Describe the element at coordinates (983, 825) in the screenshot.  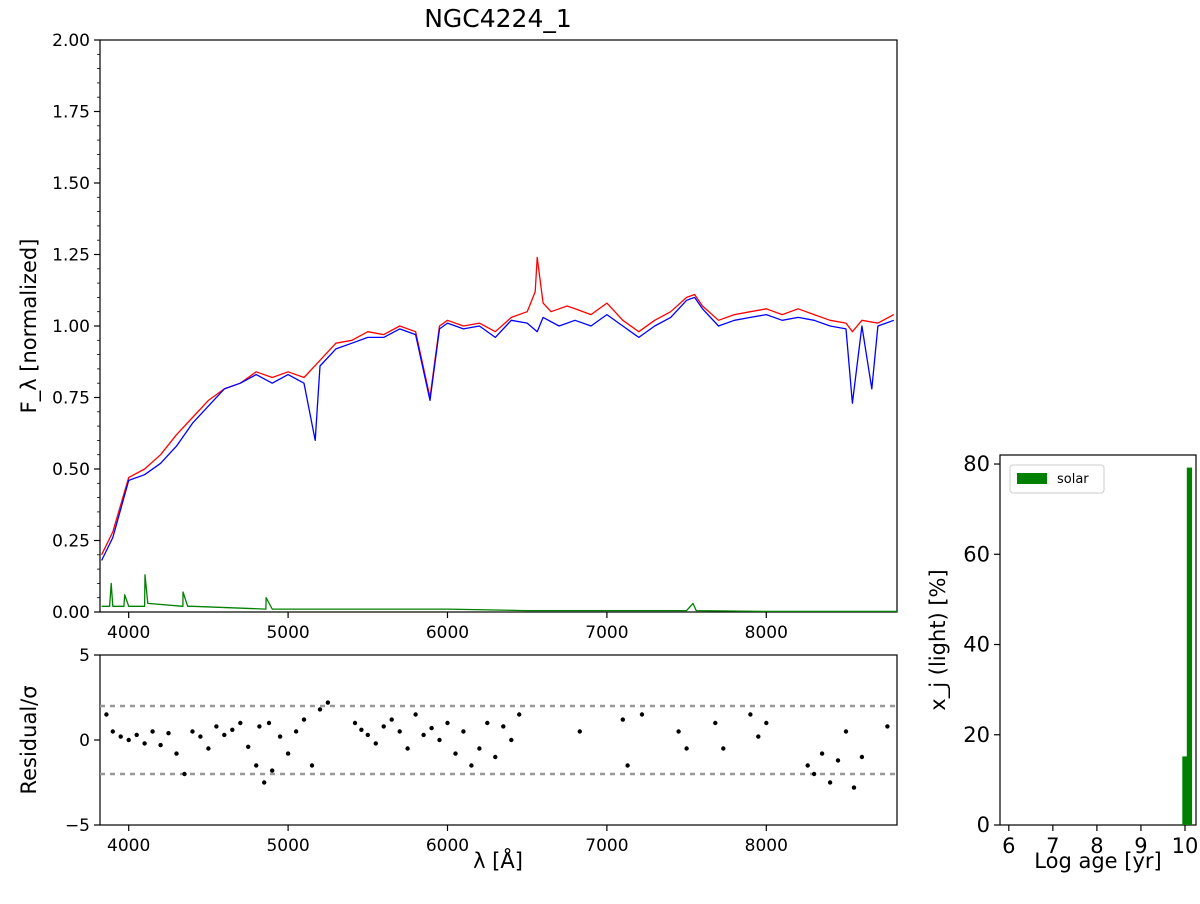
I see `age-y-tick-label: 0` at that location.